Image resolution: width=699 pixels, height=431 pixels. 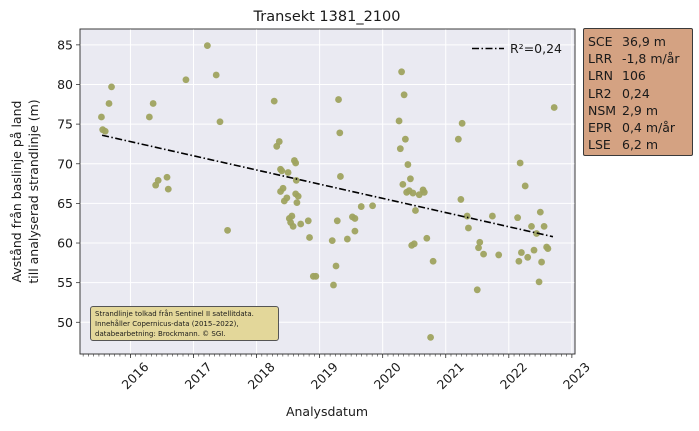 I want to click on stat-row-nsm: NSM 2,9 m, so click(x=638, y=110).